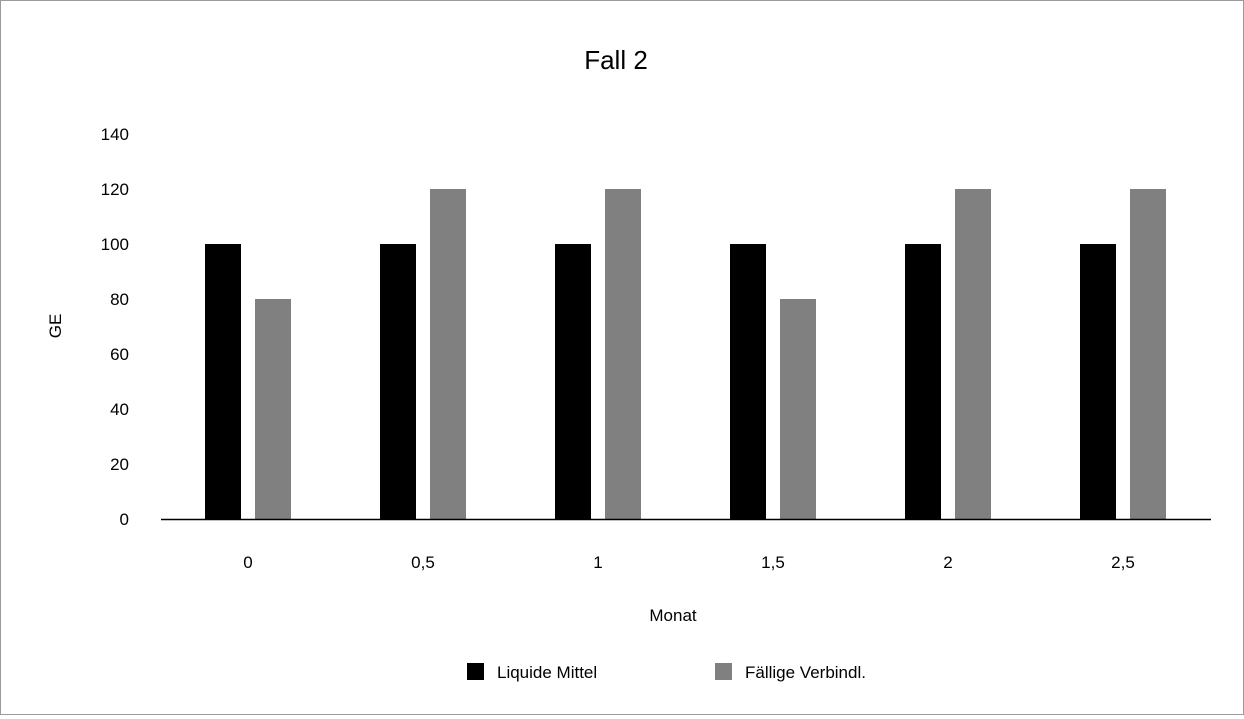 The height and width of the screenshot is (719, 1244). I want to click on y-tick-label: 40, so click(119, 409).